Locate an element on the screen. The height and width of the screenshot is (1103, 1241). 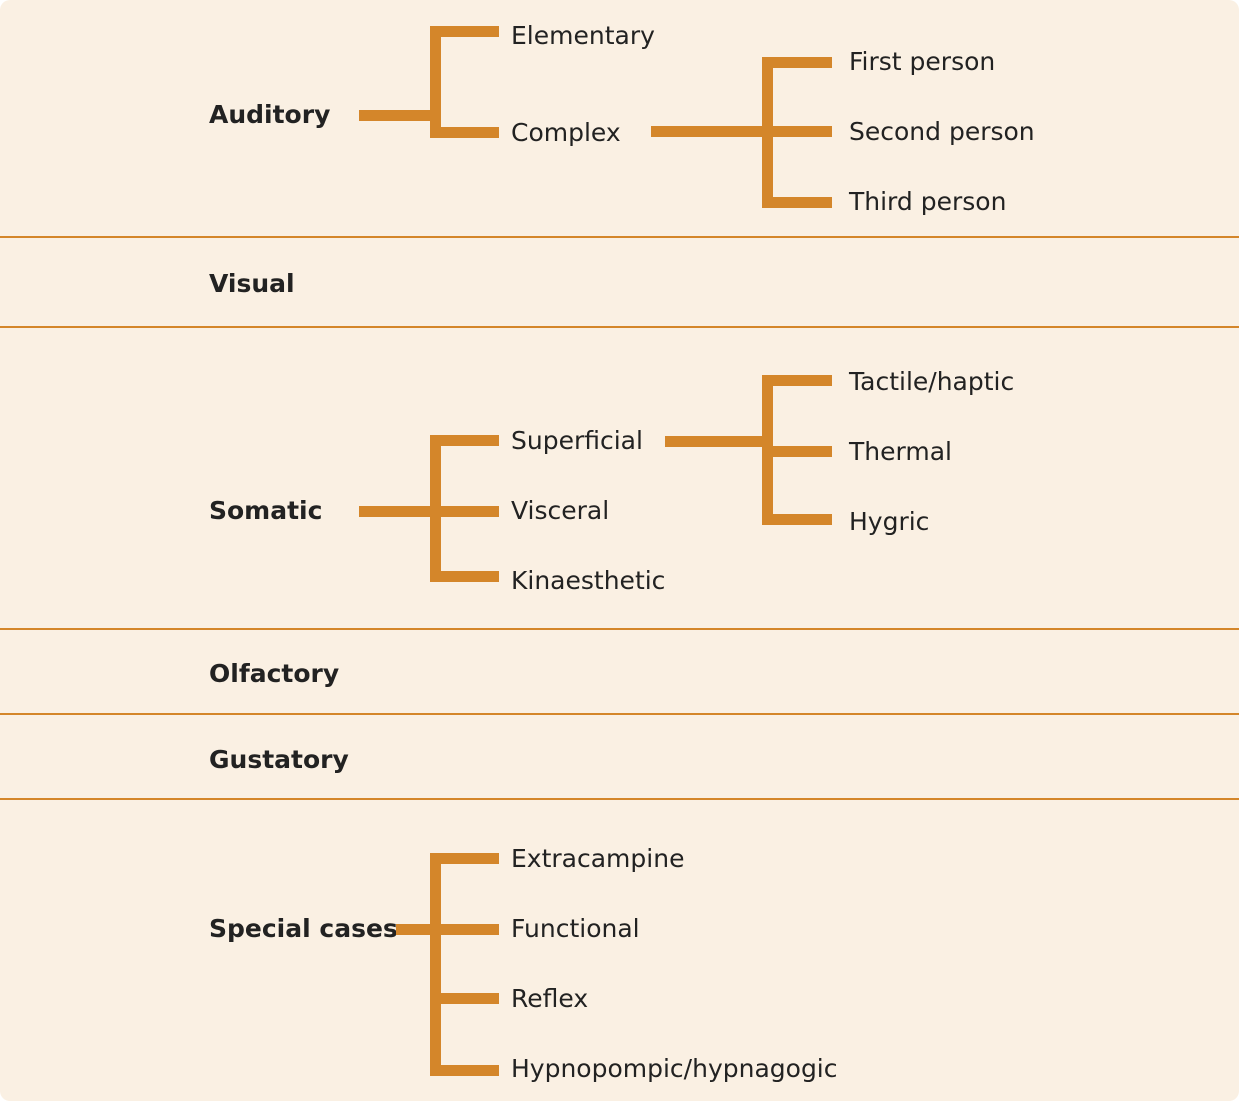
category-somatic: Somatic is located at coordinates (266, 510).